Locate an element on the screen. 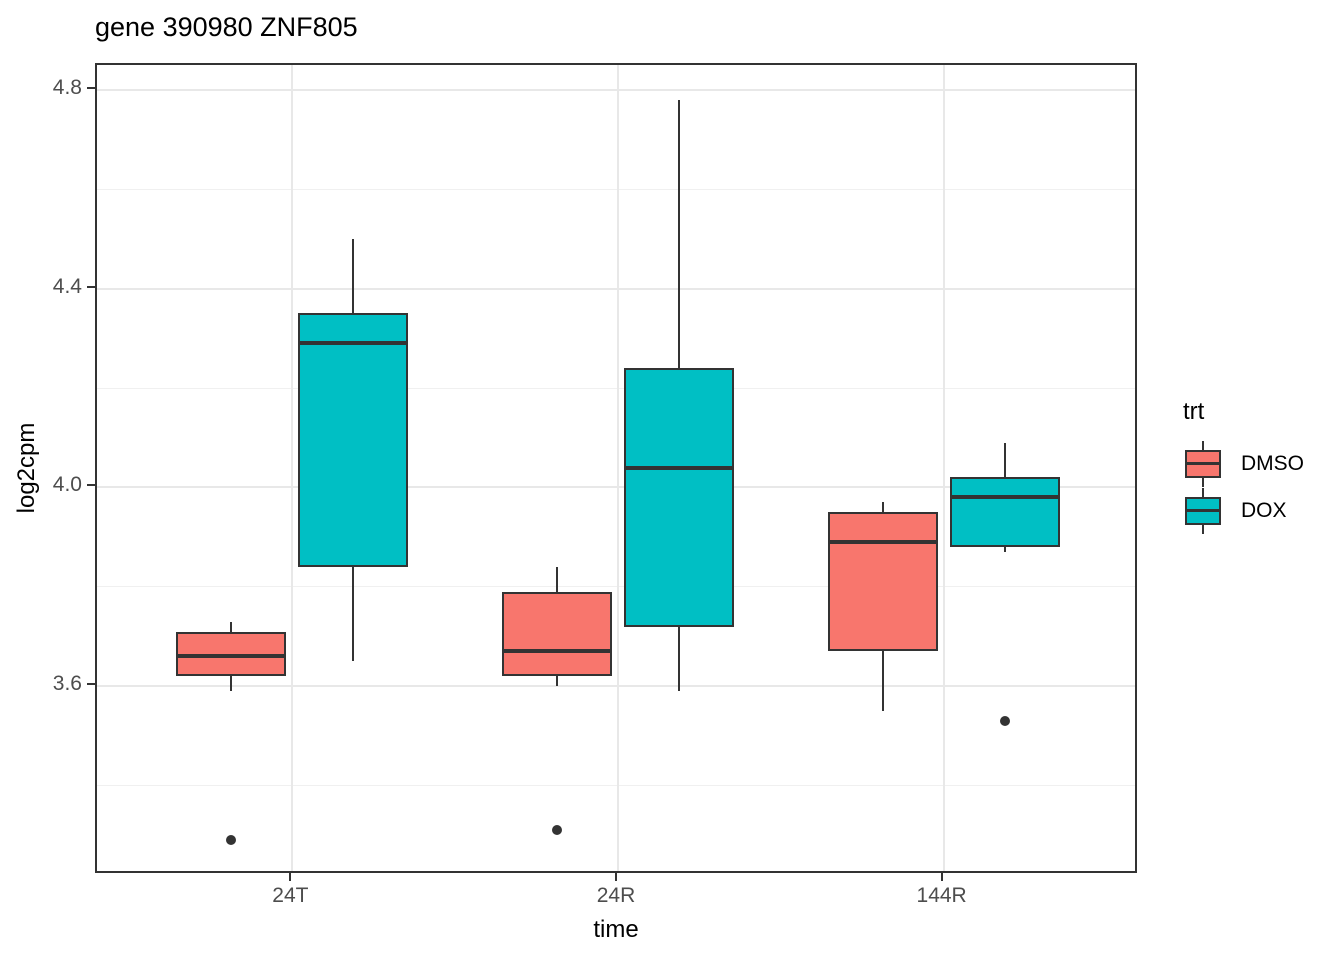 The width and height of the screenshot is (1344, 960). gridline-major-y-3.6 is located at coordinates (616, 686).